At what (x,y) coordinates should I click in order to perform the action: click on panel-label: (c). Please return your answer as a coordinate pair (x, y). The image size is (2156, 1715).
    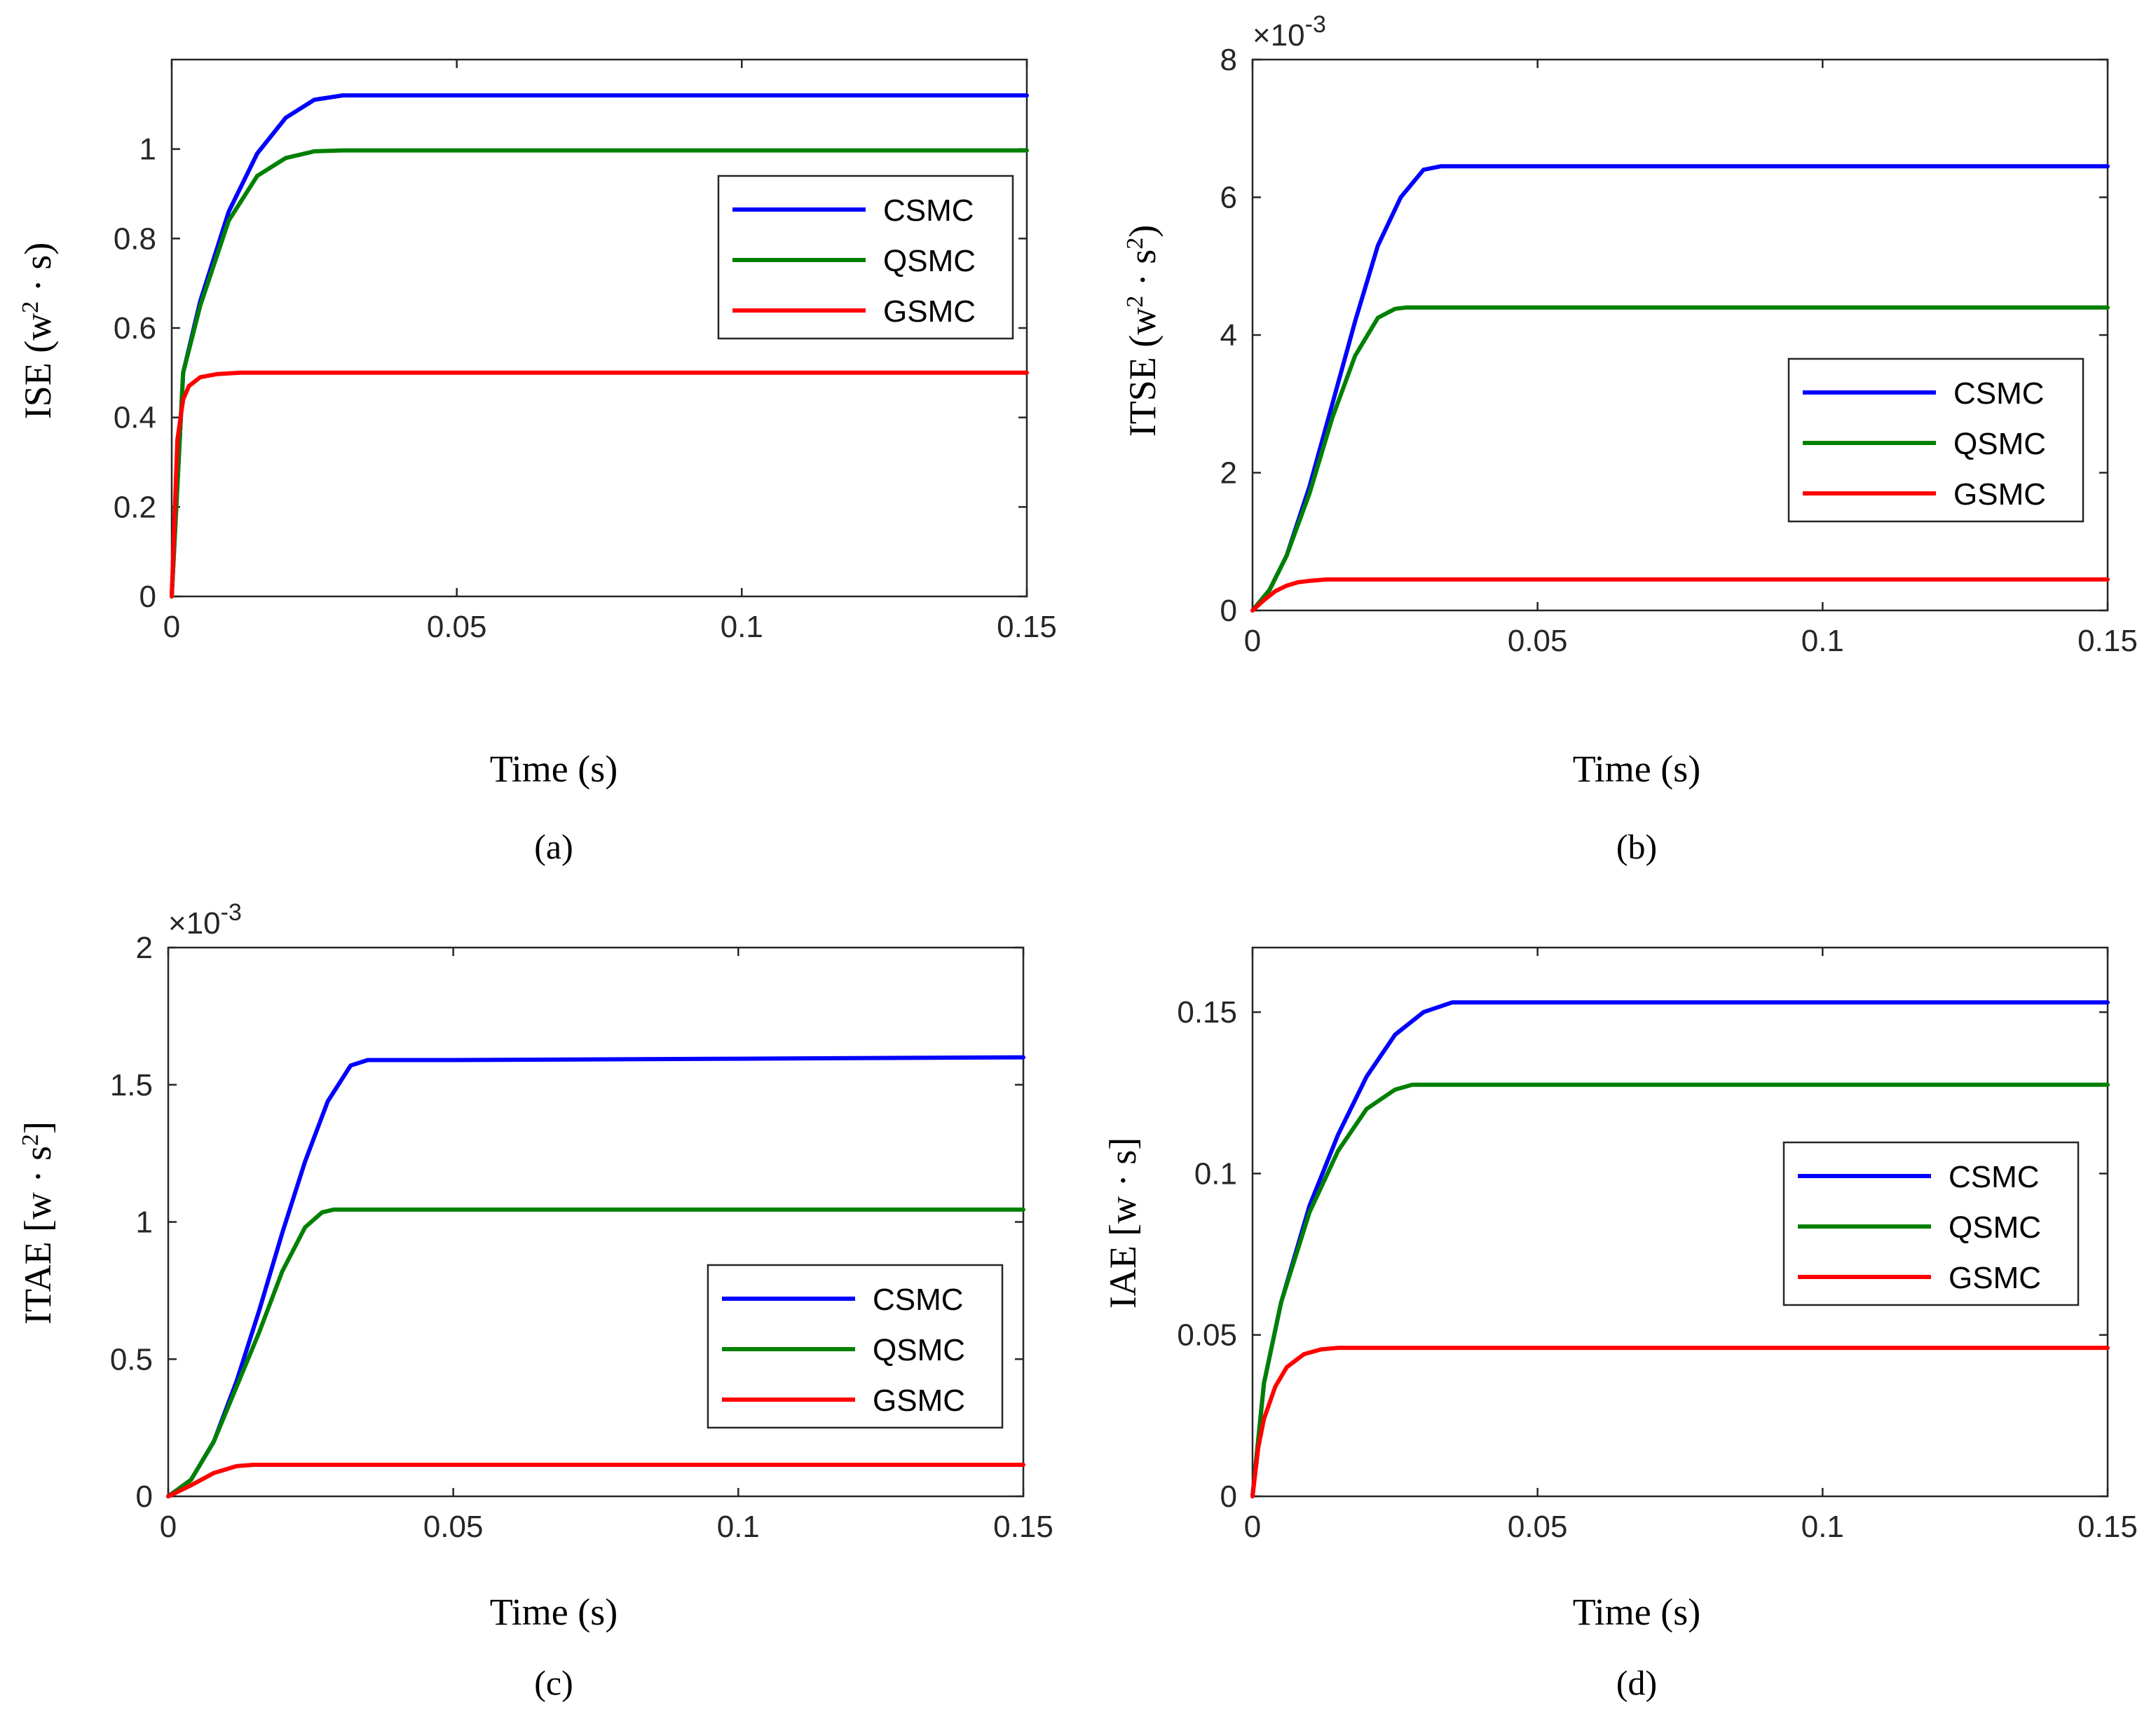
    Looking at the image, I should click on (553, 1683).